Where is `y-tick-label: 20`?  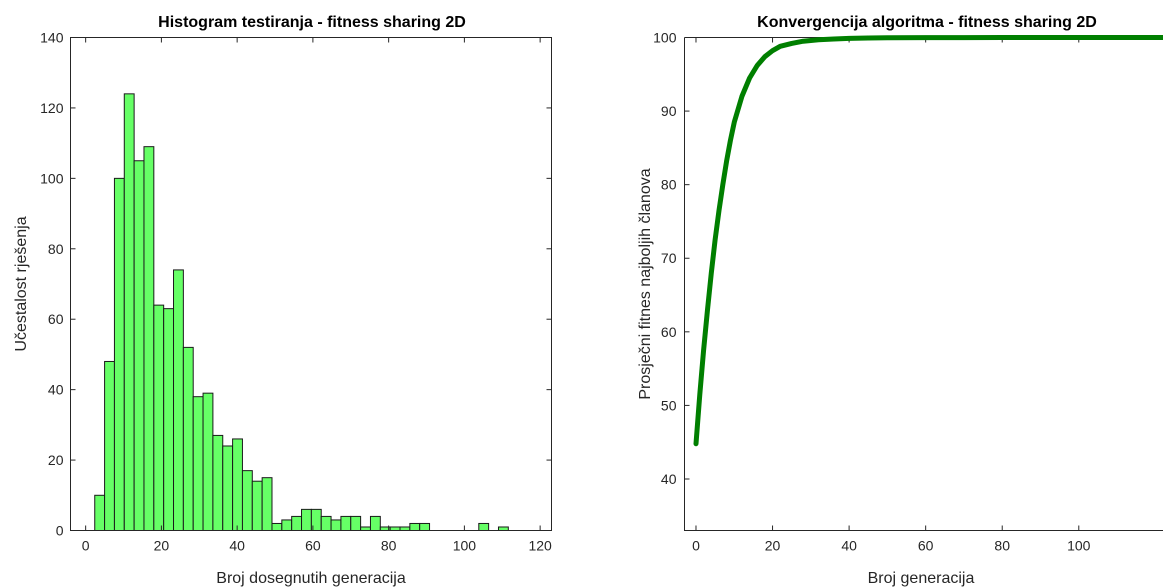 y-tick-label: 20 is located at coordinates (56, 460).